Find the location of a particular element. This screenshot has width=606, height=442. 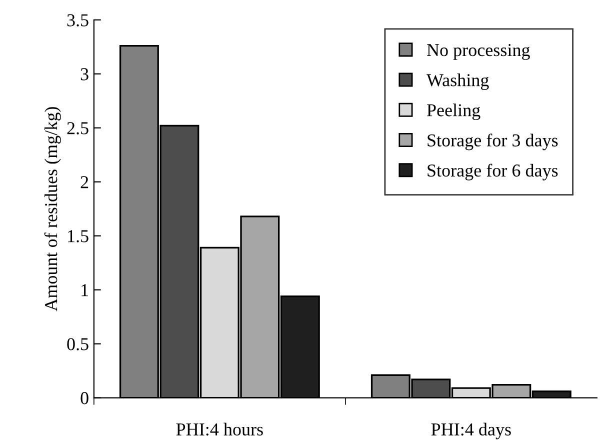

legend-label: Peeling is located at coordinates (453, 112).